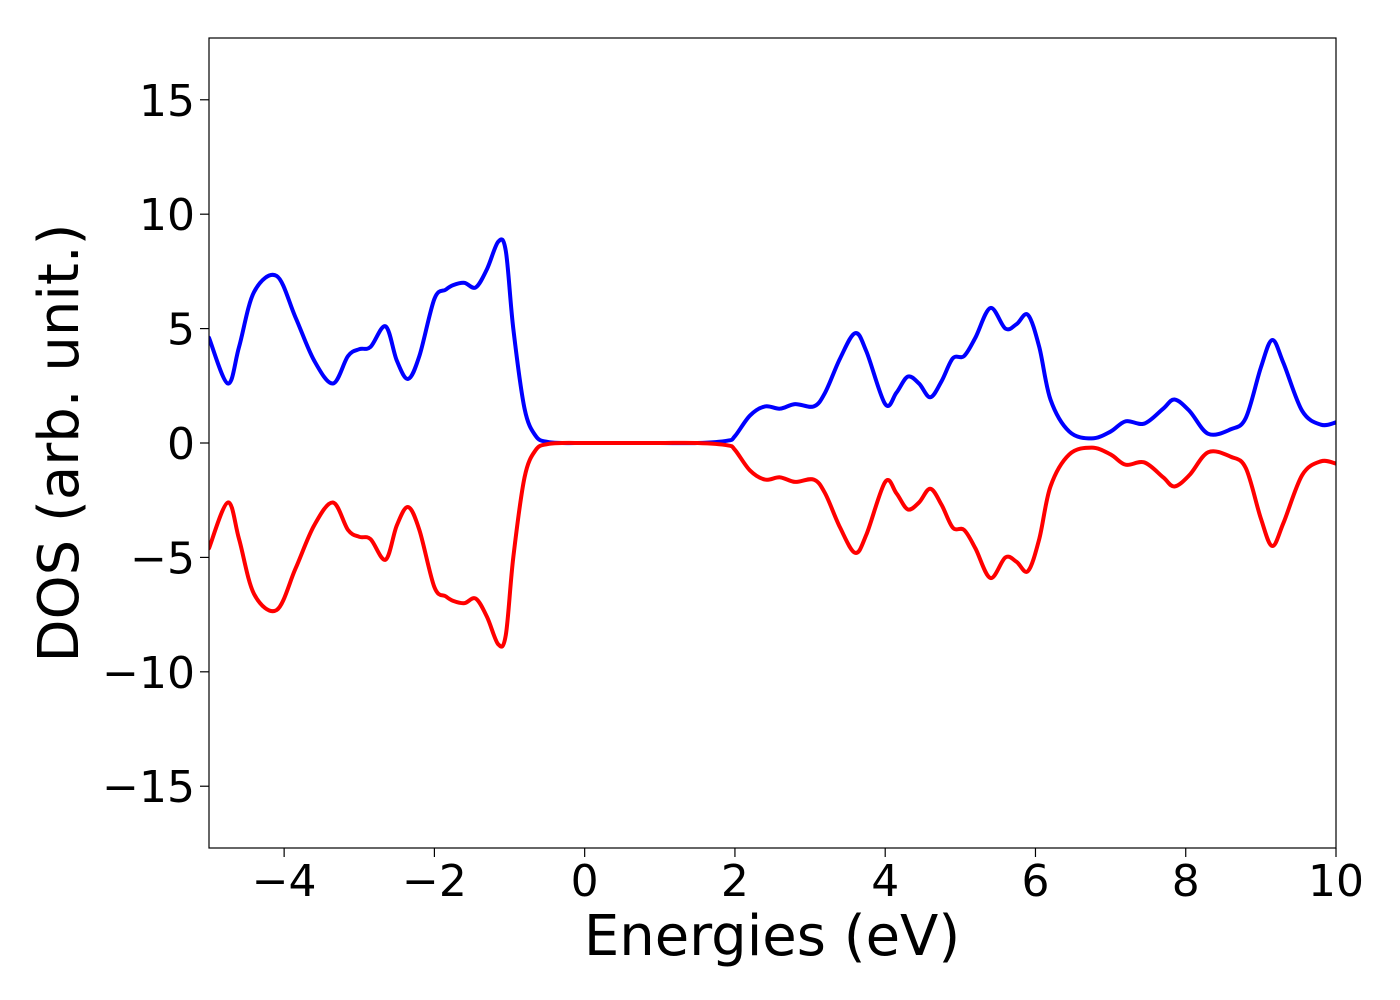 The height and width of the screenshot is (1000, 1400). What do you see at coordinates (434, 881) in the screenshot?
I see `x-tick-label: −2` at bounding box center [434, 881].